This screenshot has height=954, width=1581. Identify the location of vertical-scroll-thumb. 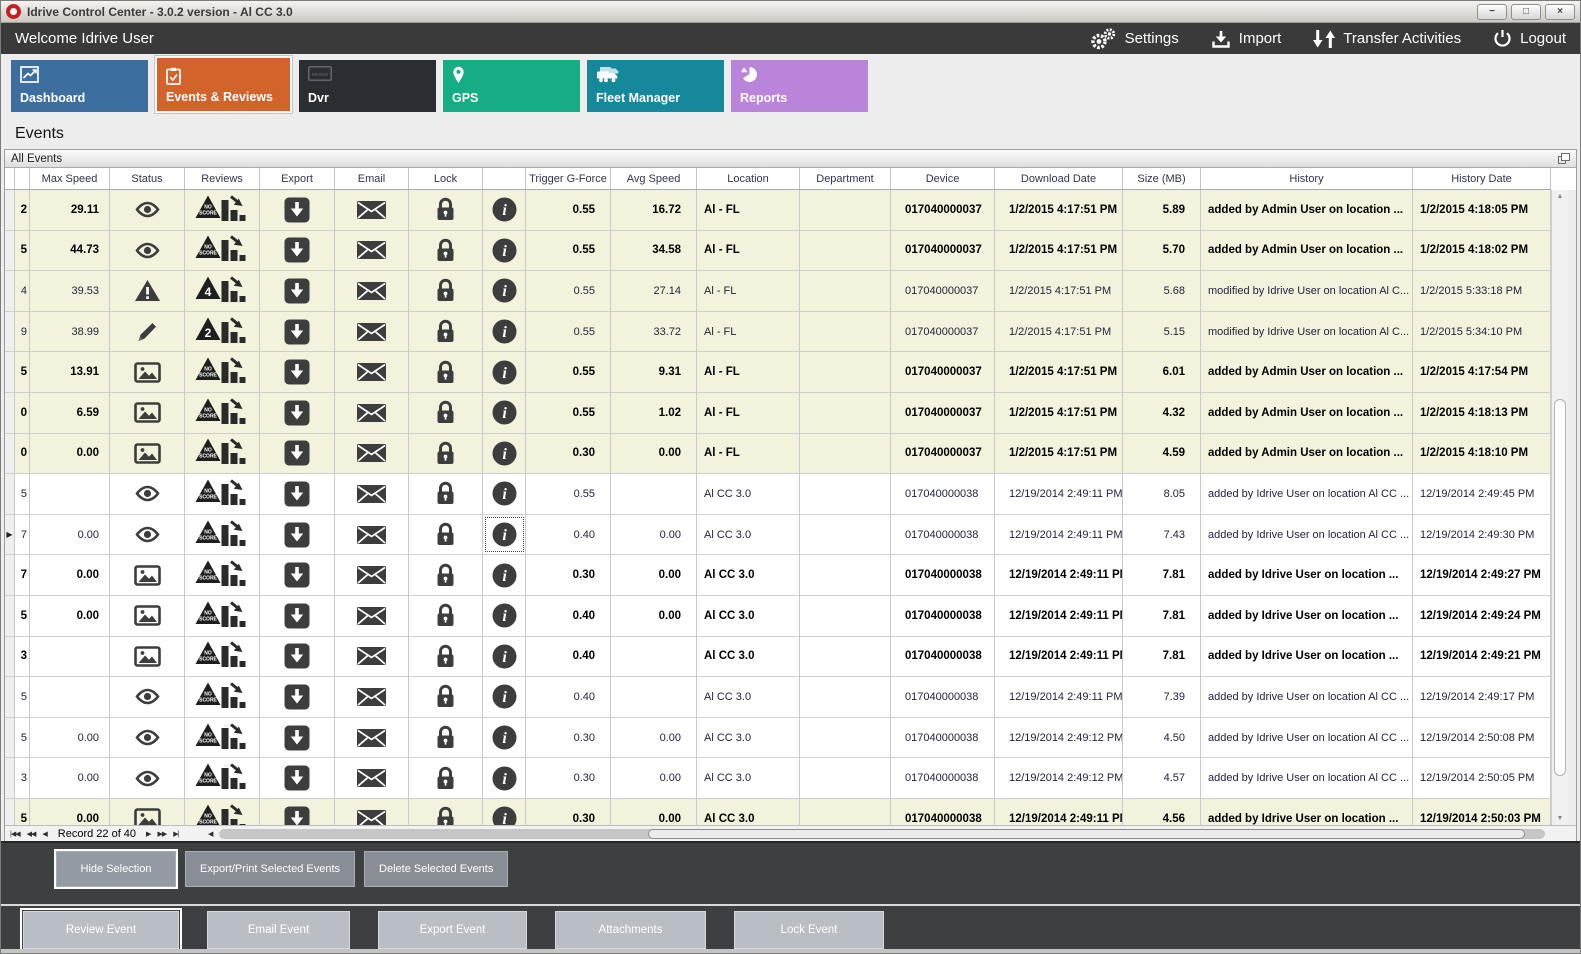
(1560, 587).